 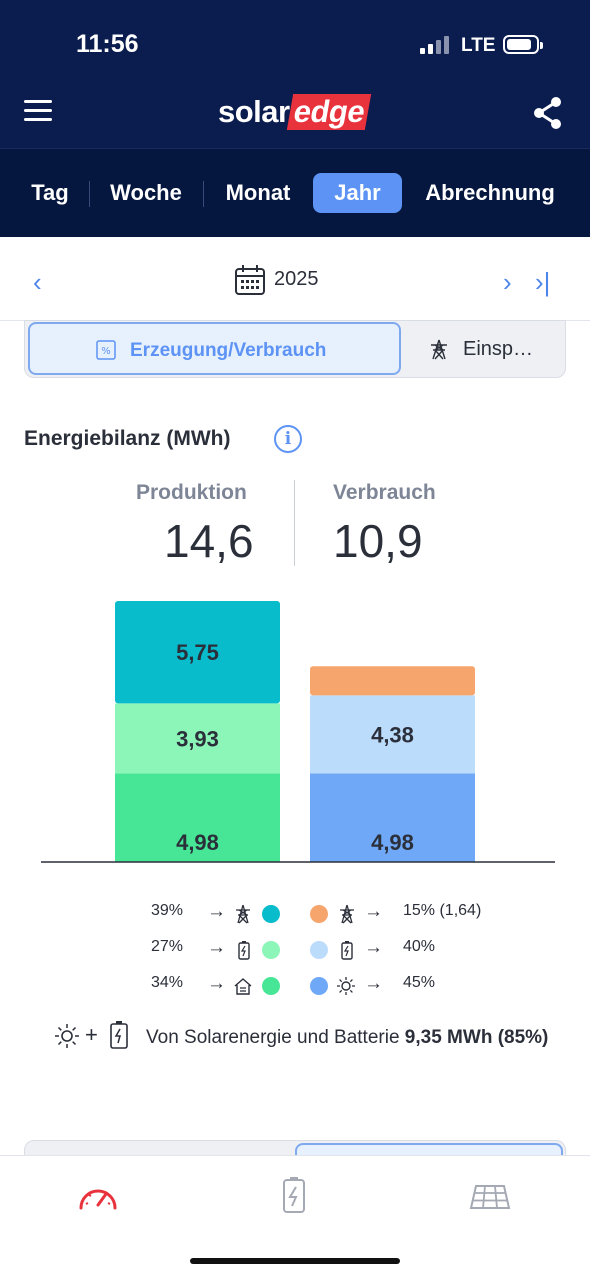 I want to click on home-indicator, so click(x=295, y=1261).